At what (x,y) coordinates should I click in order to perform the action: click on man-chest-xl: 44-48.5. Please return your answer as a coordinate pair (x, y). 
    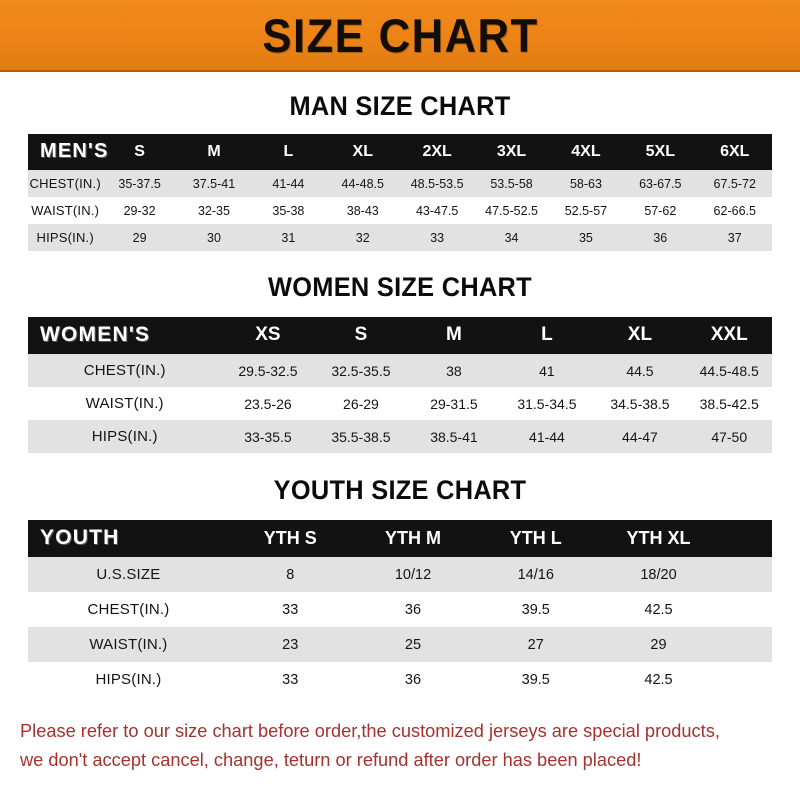
    Looking at the image, I should click on (362, 183).